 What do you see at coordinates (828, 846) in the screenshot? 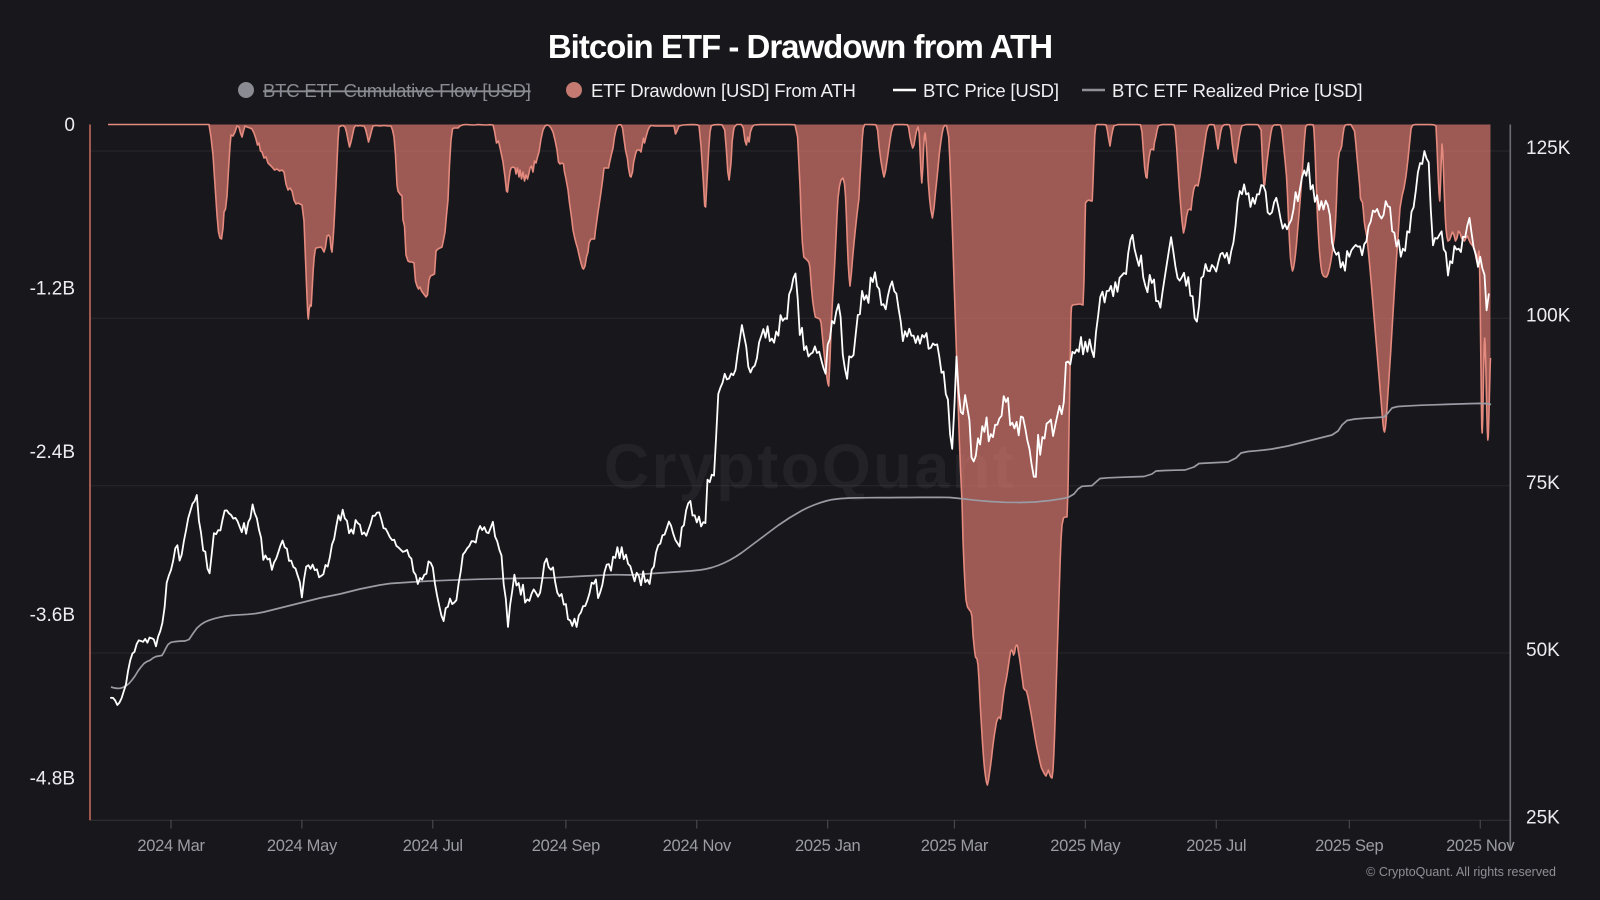
I see `svg-text: 2025 Jan` at bounding box center [828, 846].